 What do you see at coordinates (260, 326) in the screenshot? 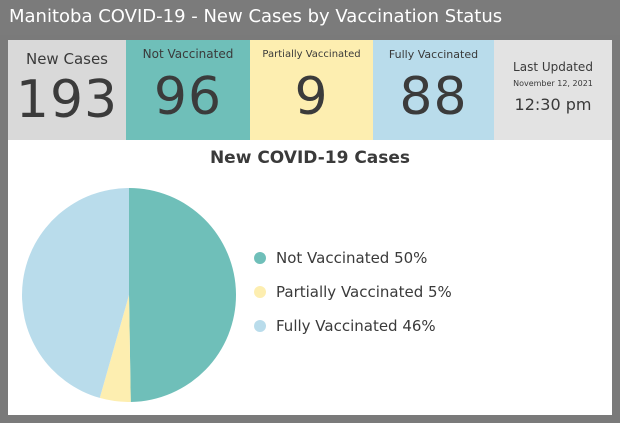
I see `legend-swatch-fully-vaccinated` at bounding box center [260, 326].